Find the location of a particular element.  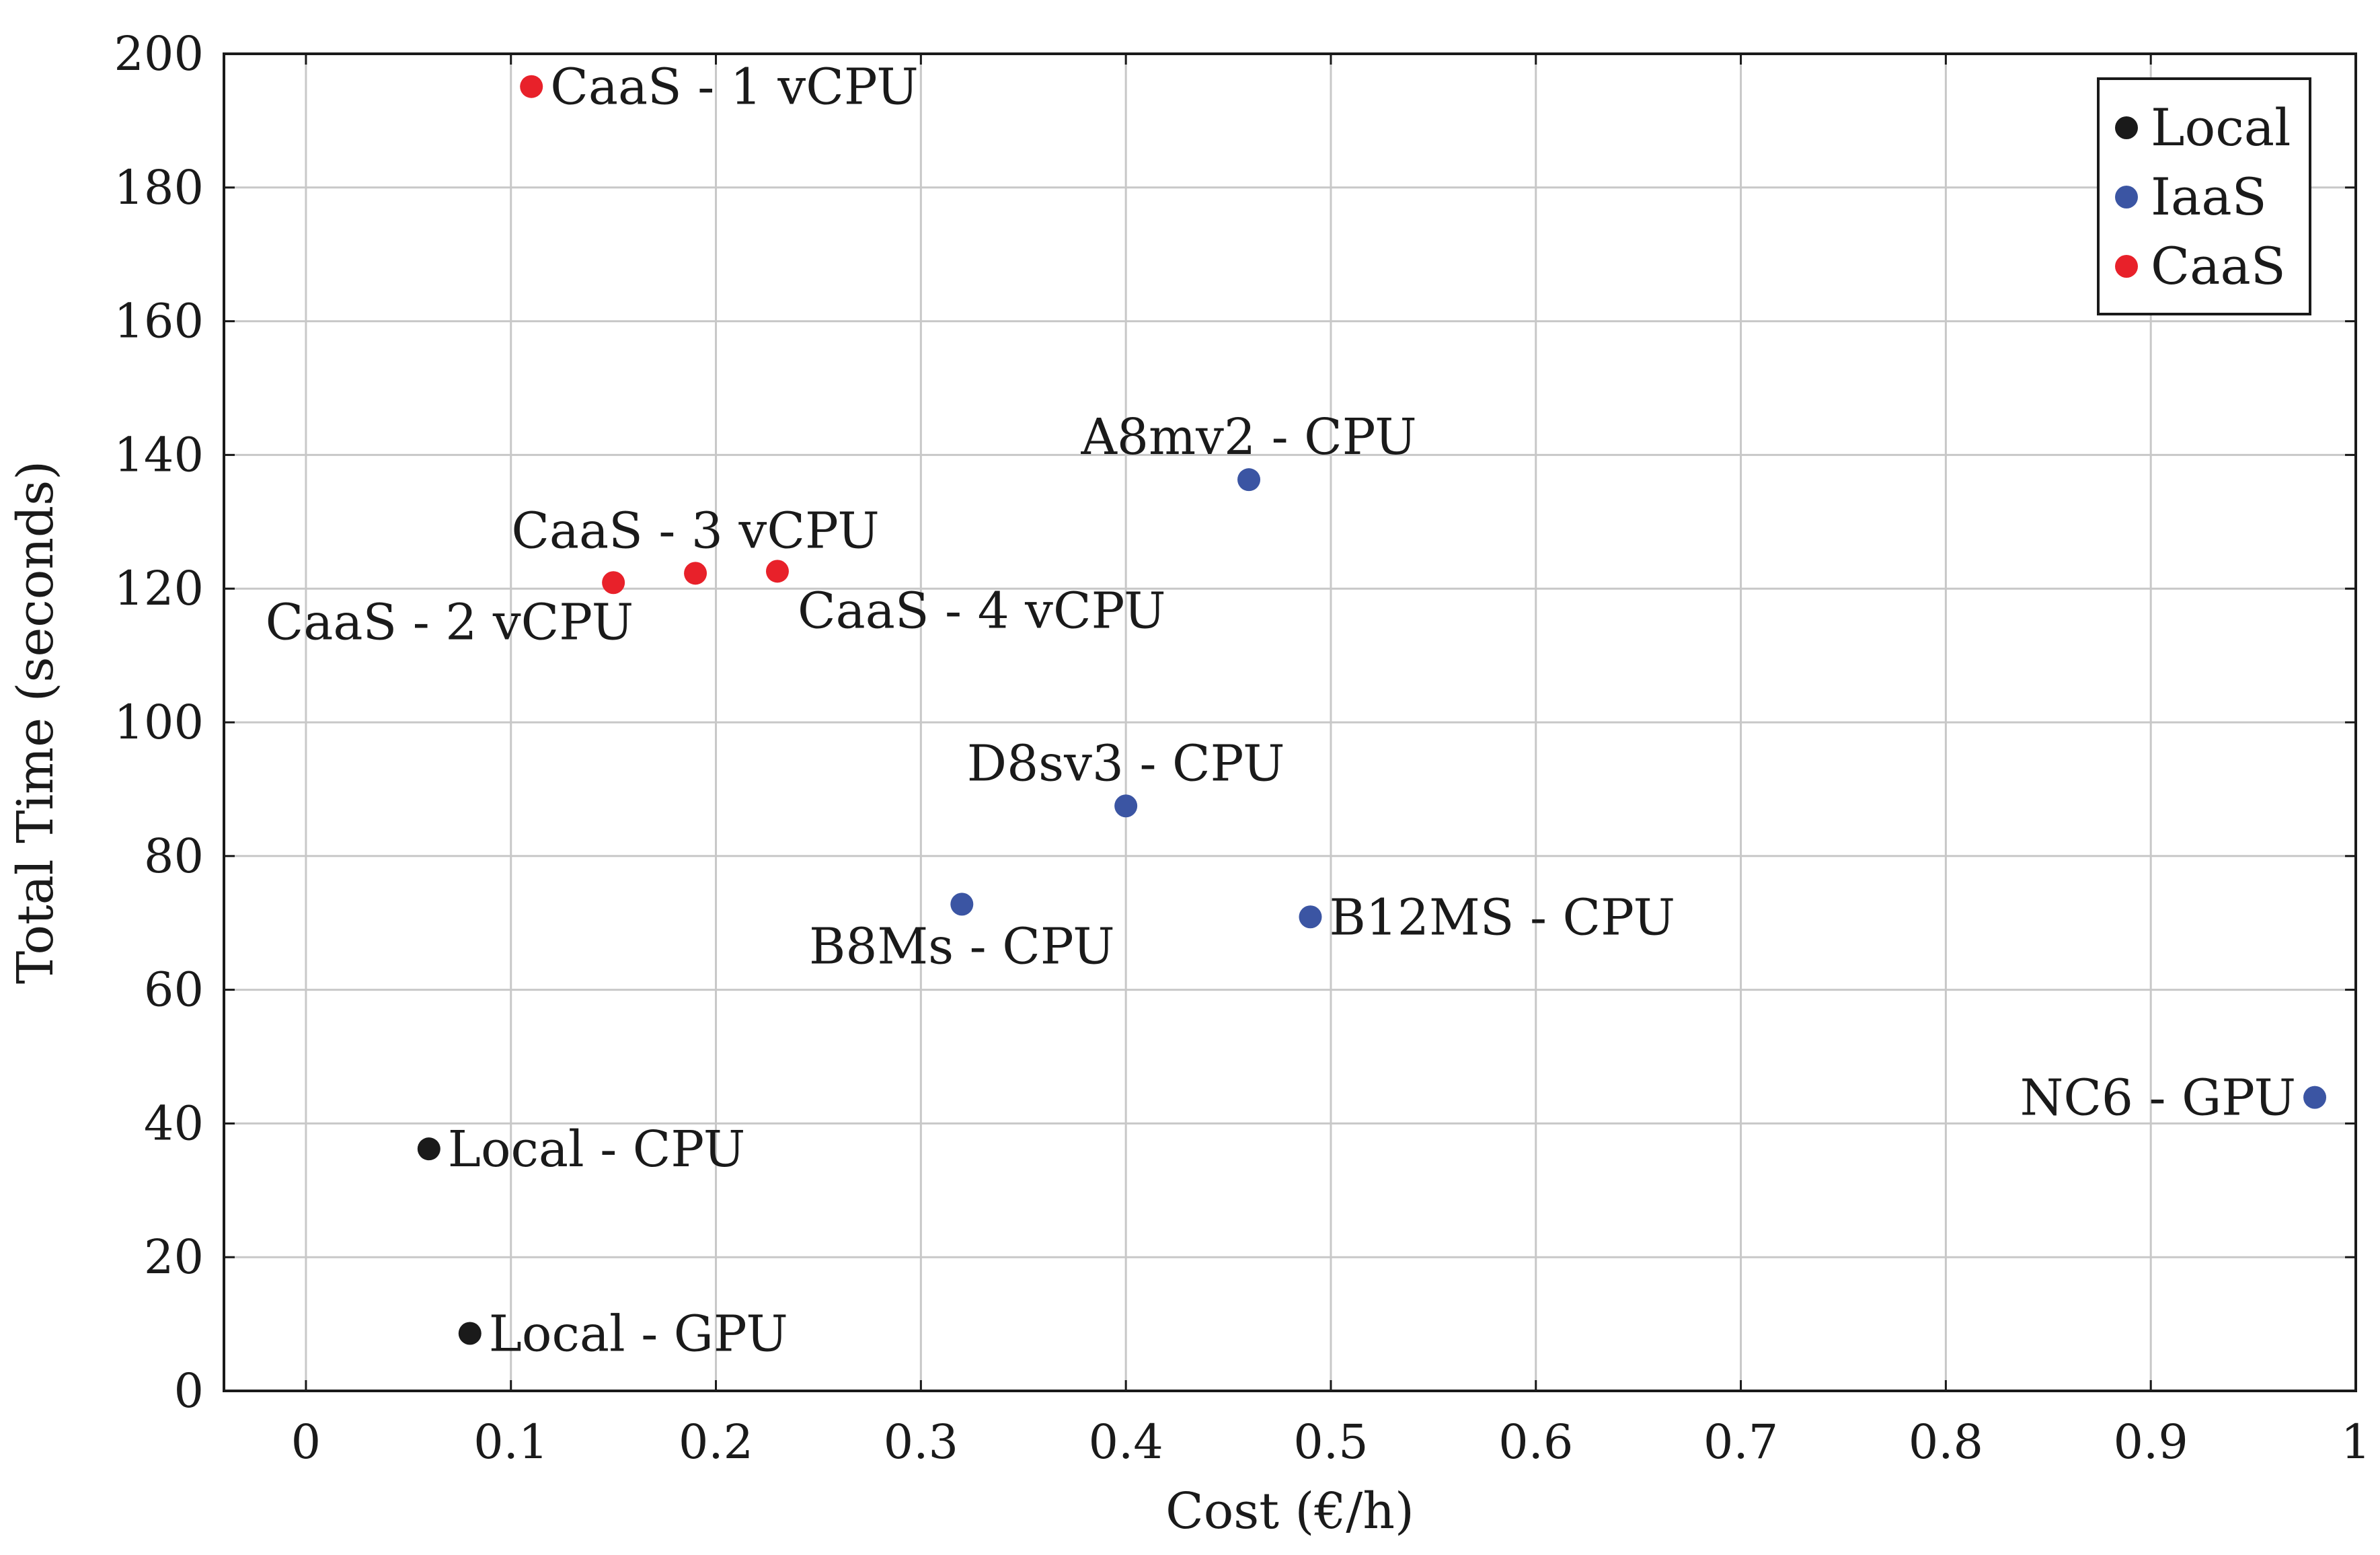

x-tick-label: 0.7 is located at coordinates (1740, 1442).